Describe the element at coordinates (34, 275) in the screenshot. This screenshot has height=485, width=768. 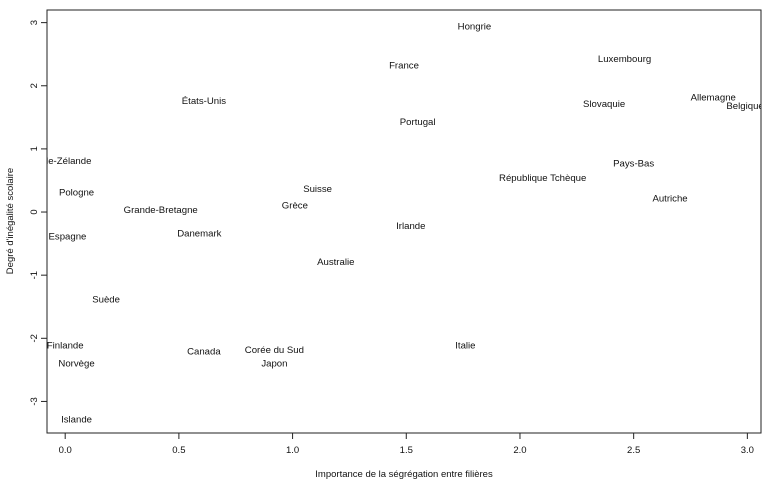
I see `y-tick-label: -1` at that location.